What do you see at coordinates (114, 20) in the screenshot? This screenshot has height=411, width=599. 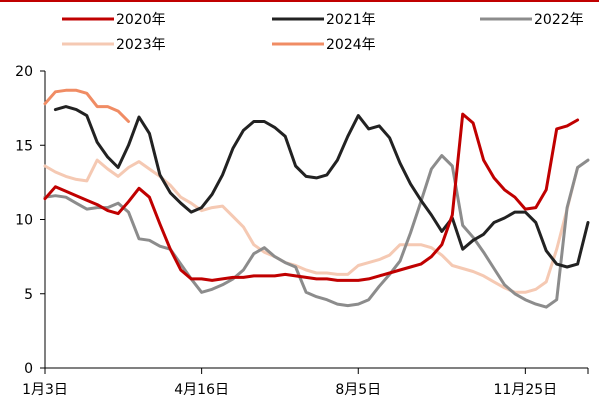 I see `legend-item: 2020年` at bounding box center [114, 20].